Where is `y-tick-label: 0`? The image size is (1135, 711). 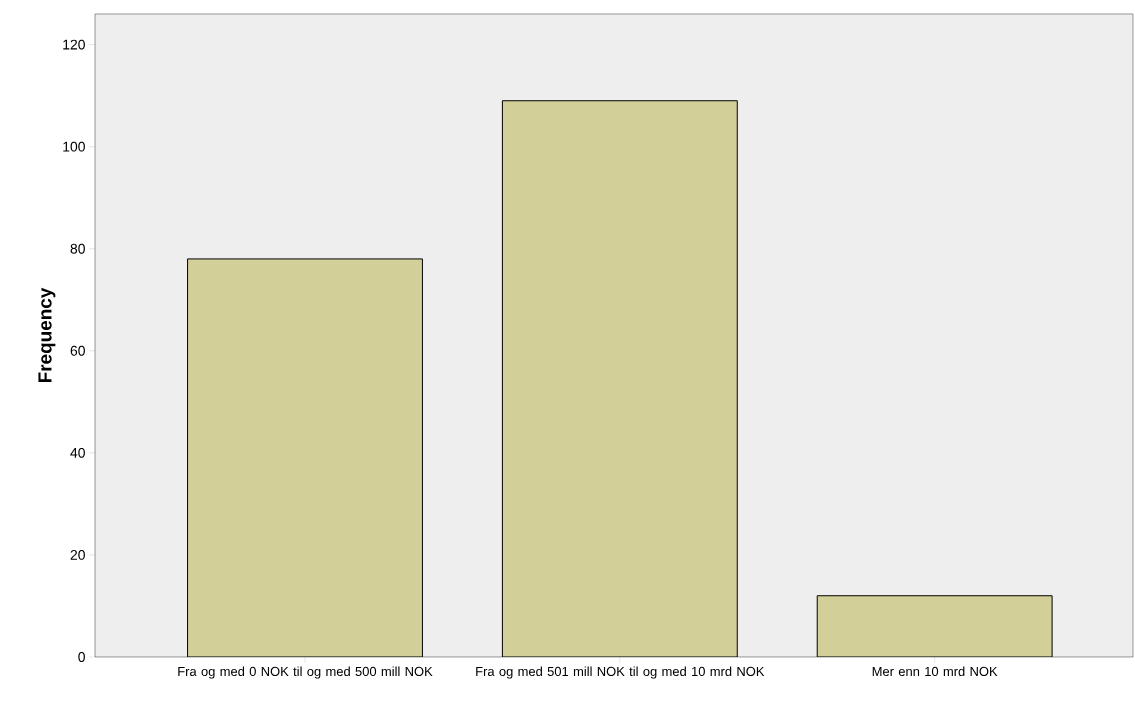
y-tick-label: 0 is located at coordinates (81, 657).